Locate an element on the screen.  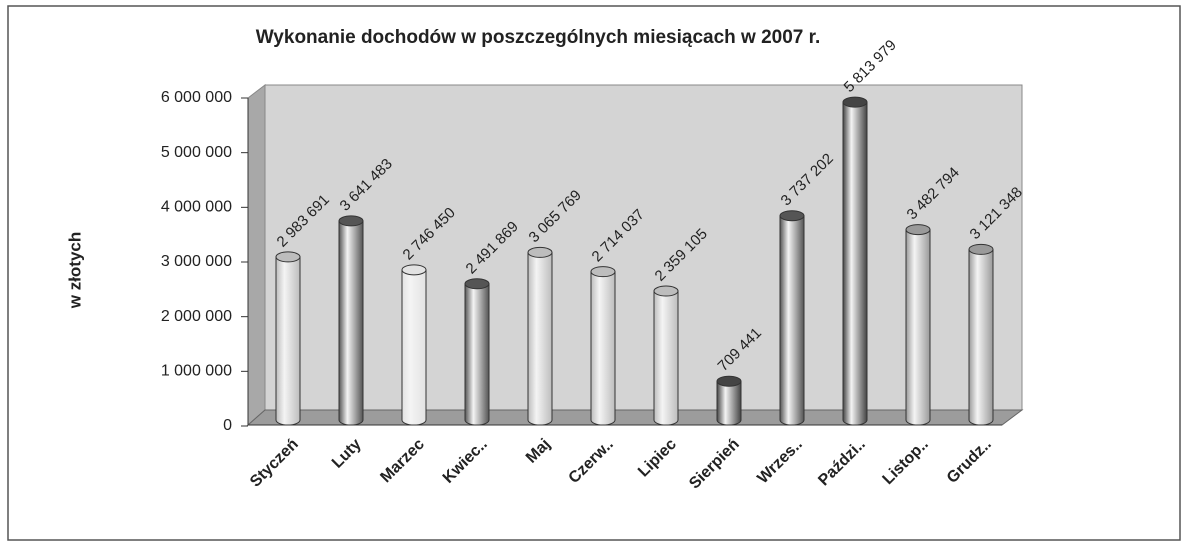
y-tick-label: 2 000 000 is located at coordinates (196, 316).